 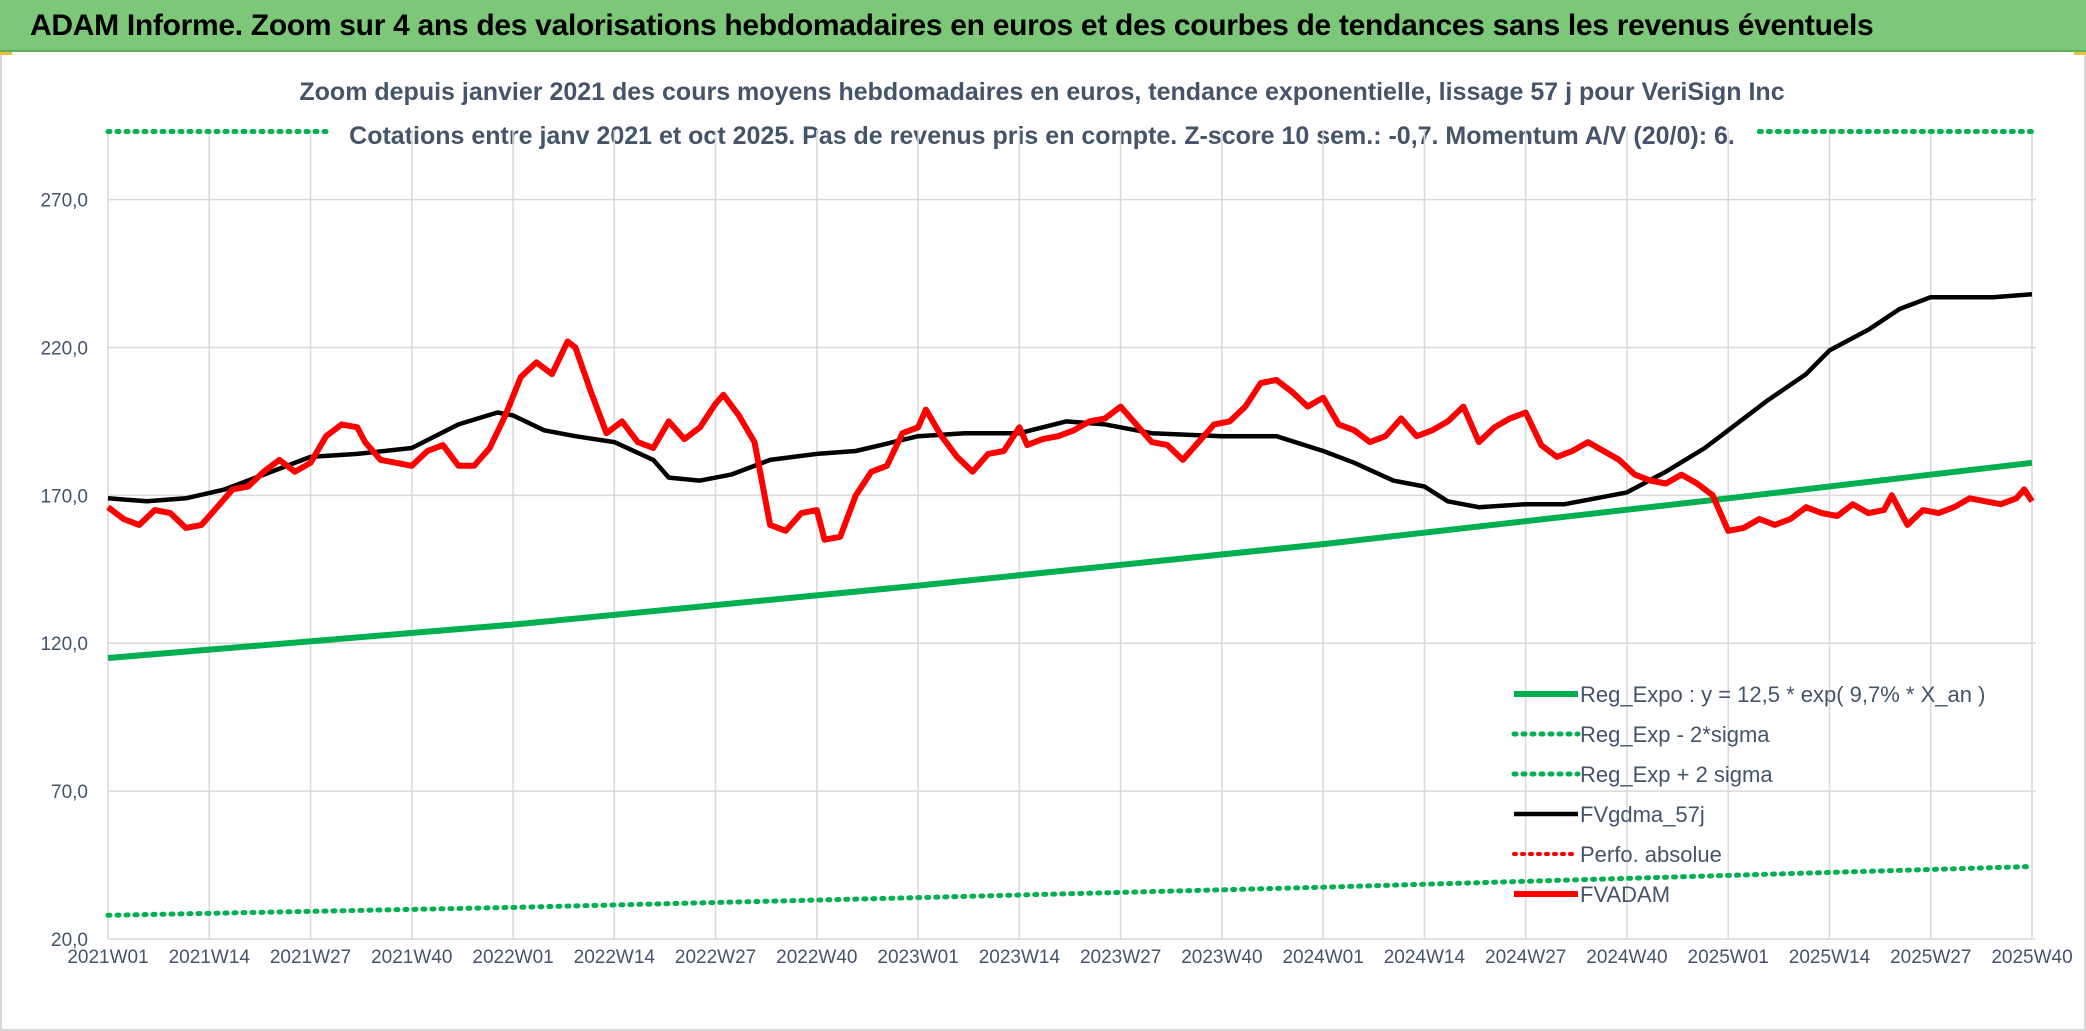 I want to click on x-tick-label: 2021W14, so click(x=210, y=957).